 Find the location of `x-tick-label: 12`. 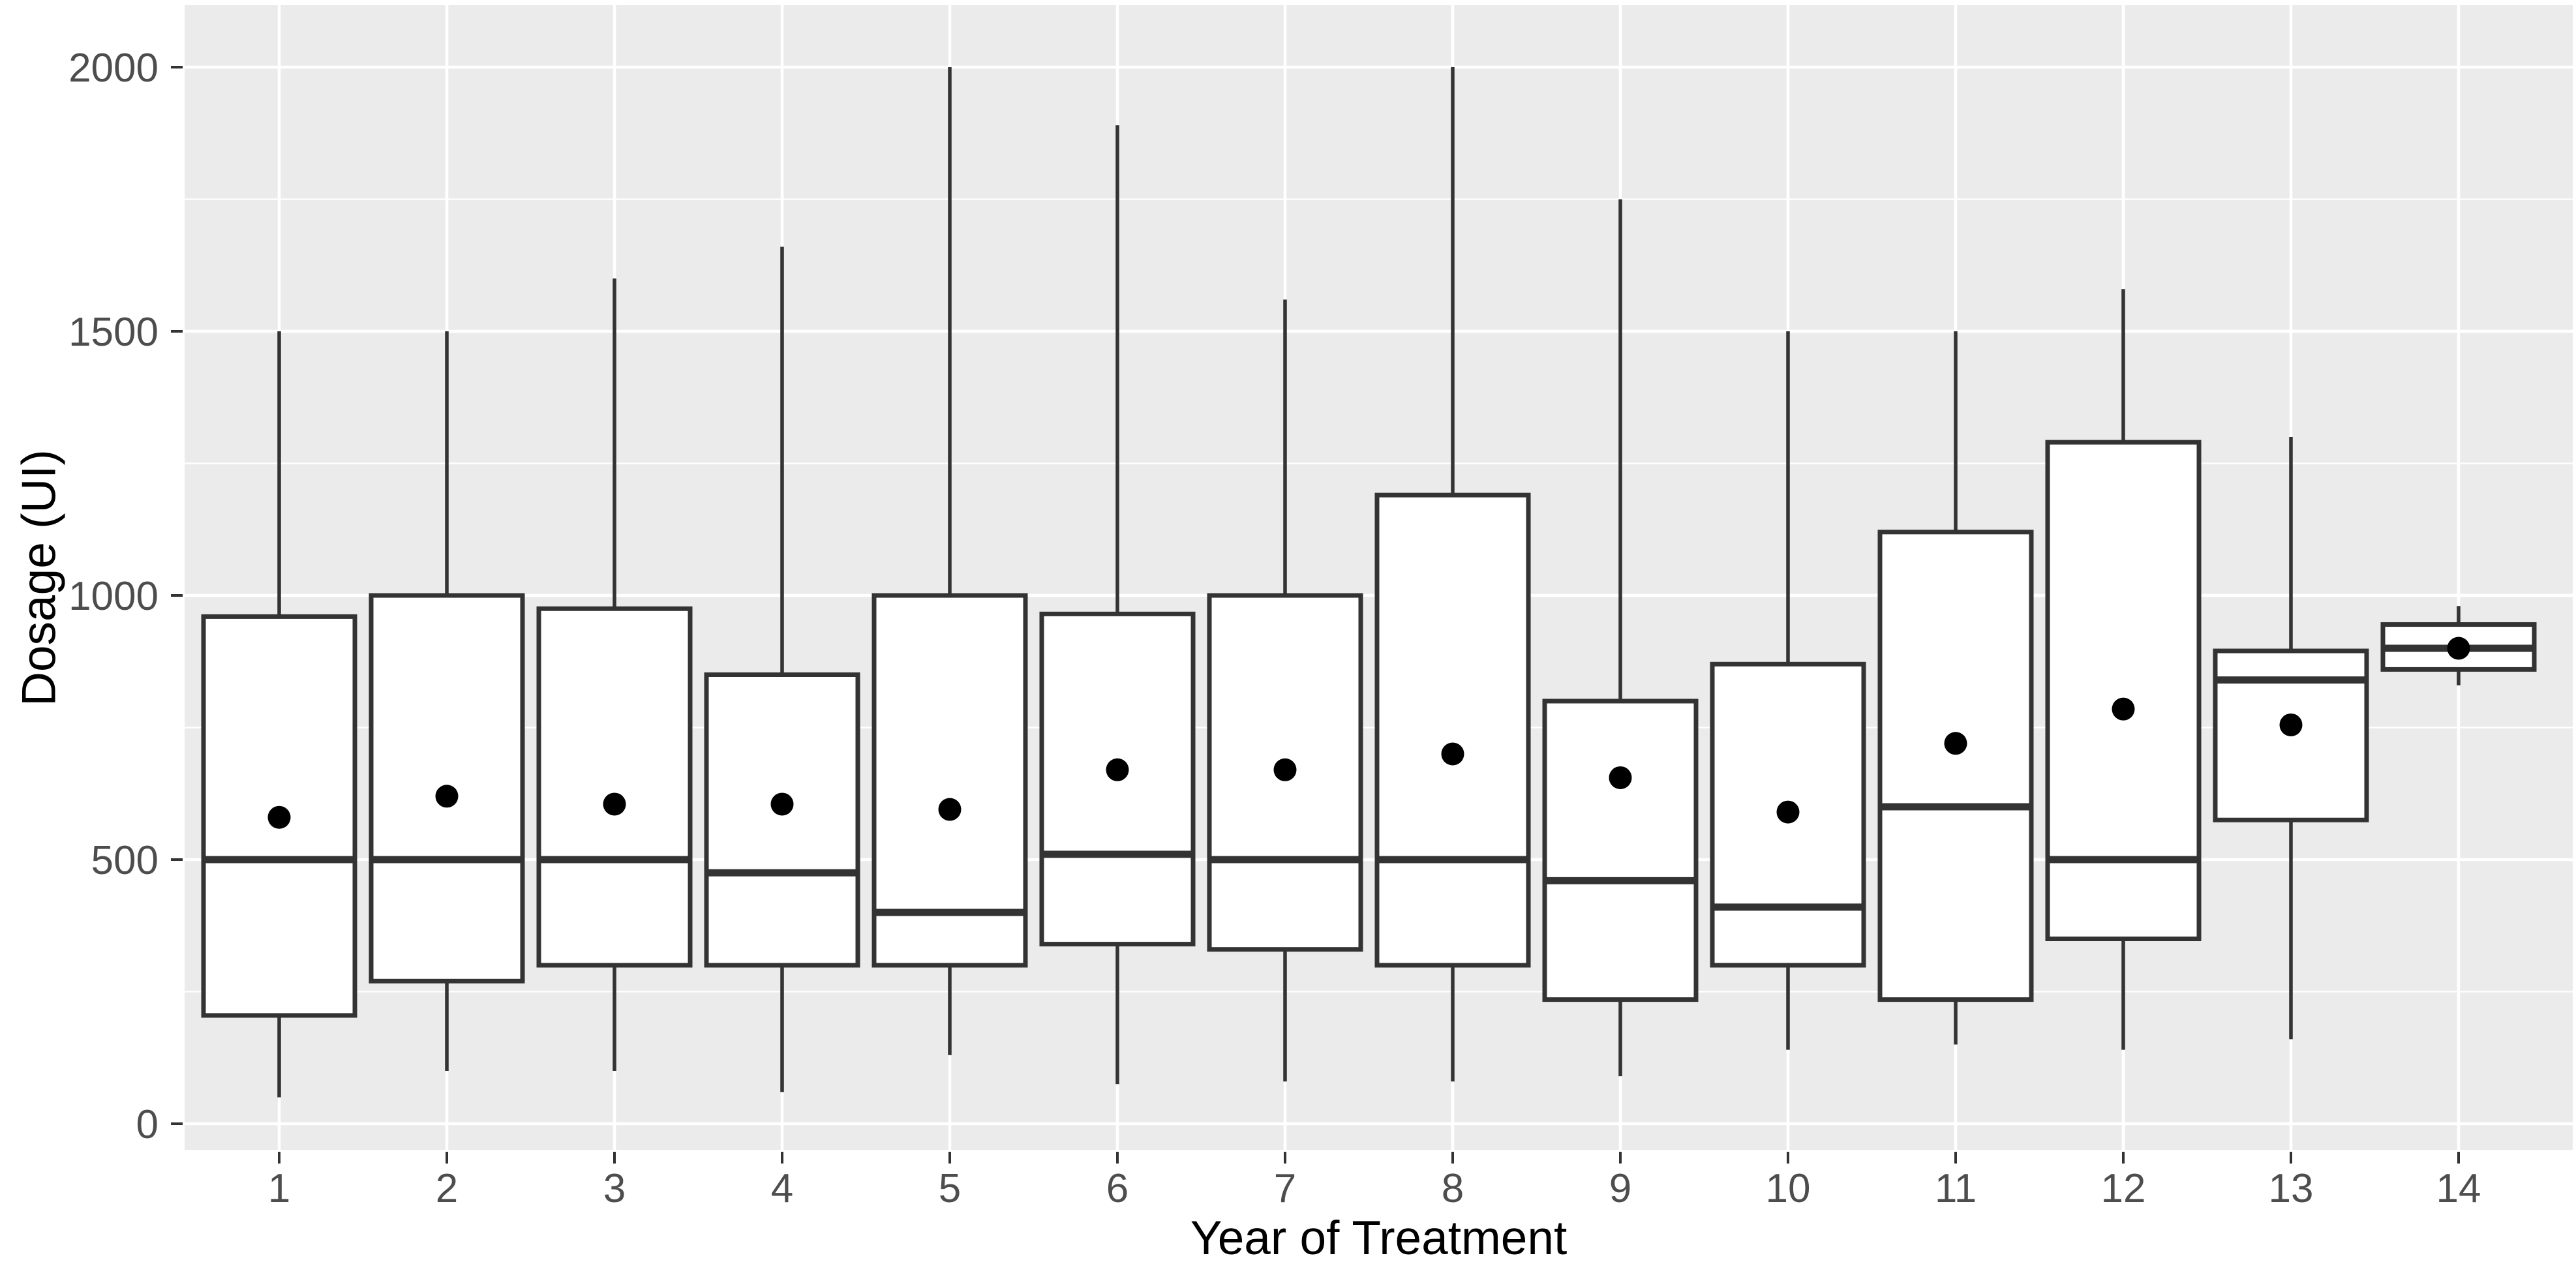

x-tick-label: 12 is located at coordinates (2124, 1188).